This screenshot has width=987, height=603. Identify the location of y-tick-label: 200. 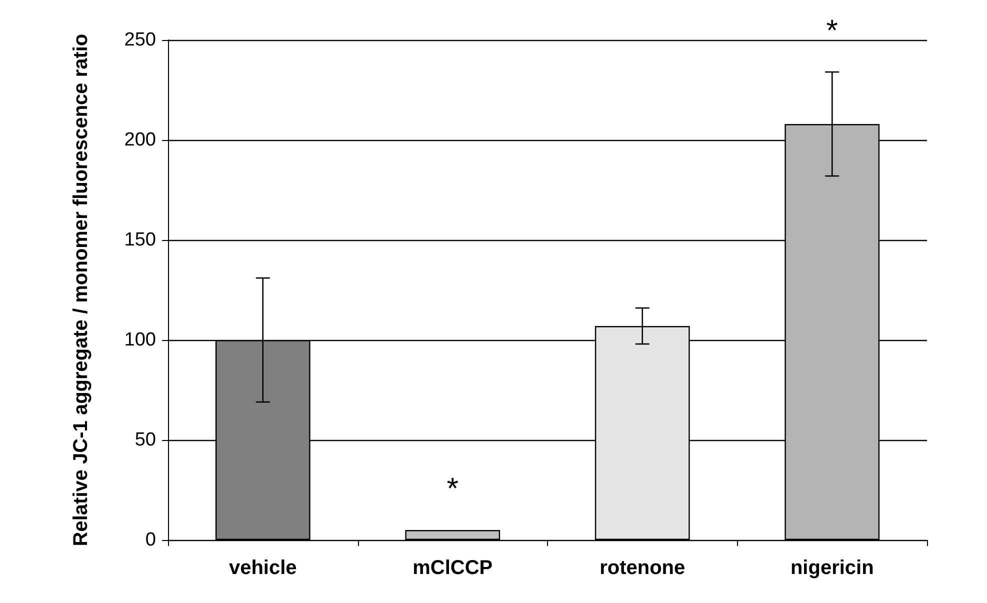
(140, 140).